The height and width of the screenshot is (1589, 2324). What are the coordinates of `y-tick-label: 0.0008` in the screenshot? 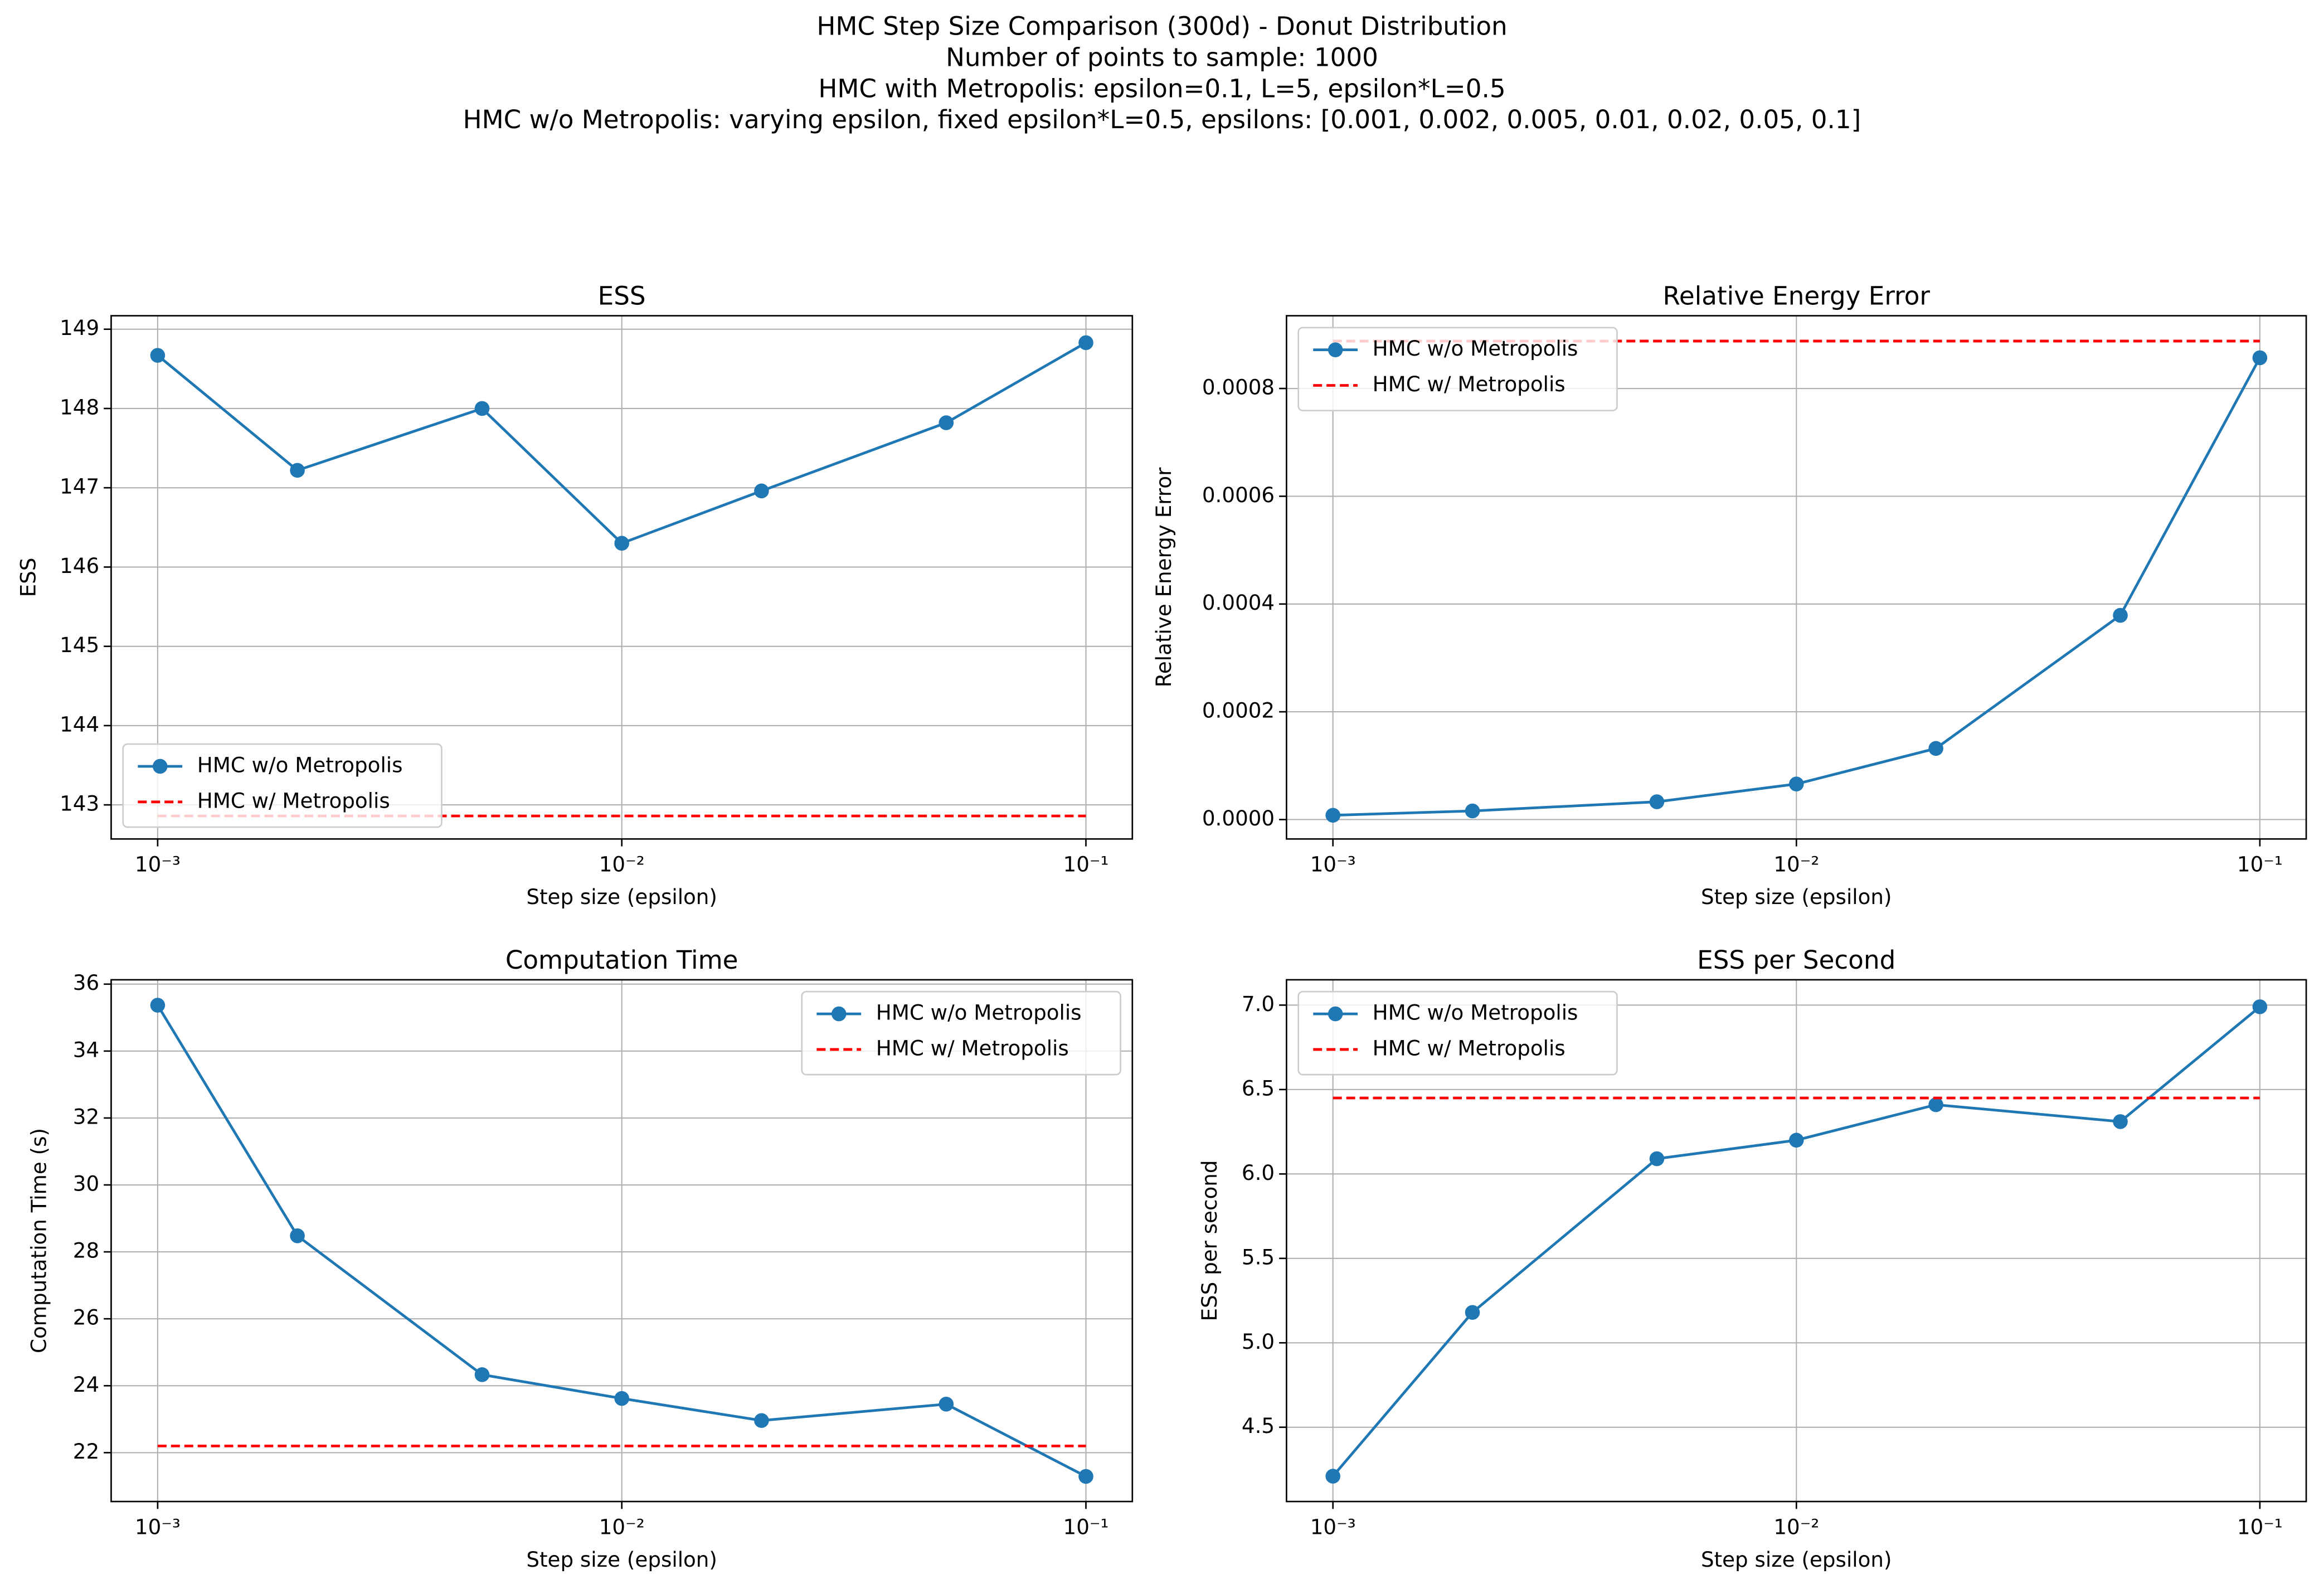 It's located at (1238, 387).